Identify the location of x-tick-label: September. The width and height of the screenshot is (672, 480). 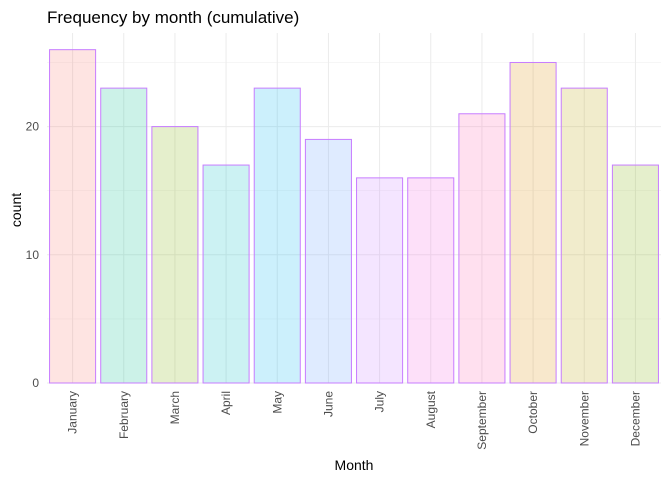
(482, 420).